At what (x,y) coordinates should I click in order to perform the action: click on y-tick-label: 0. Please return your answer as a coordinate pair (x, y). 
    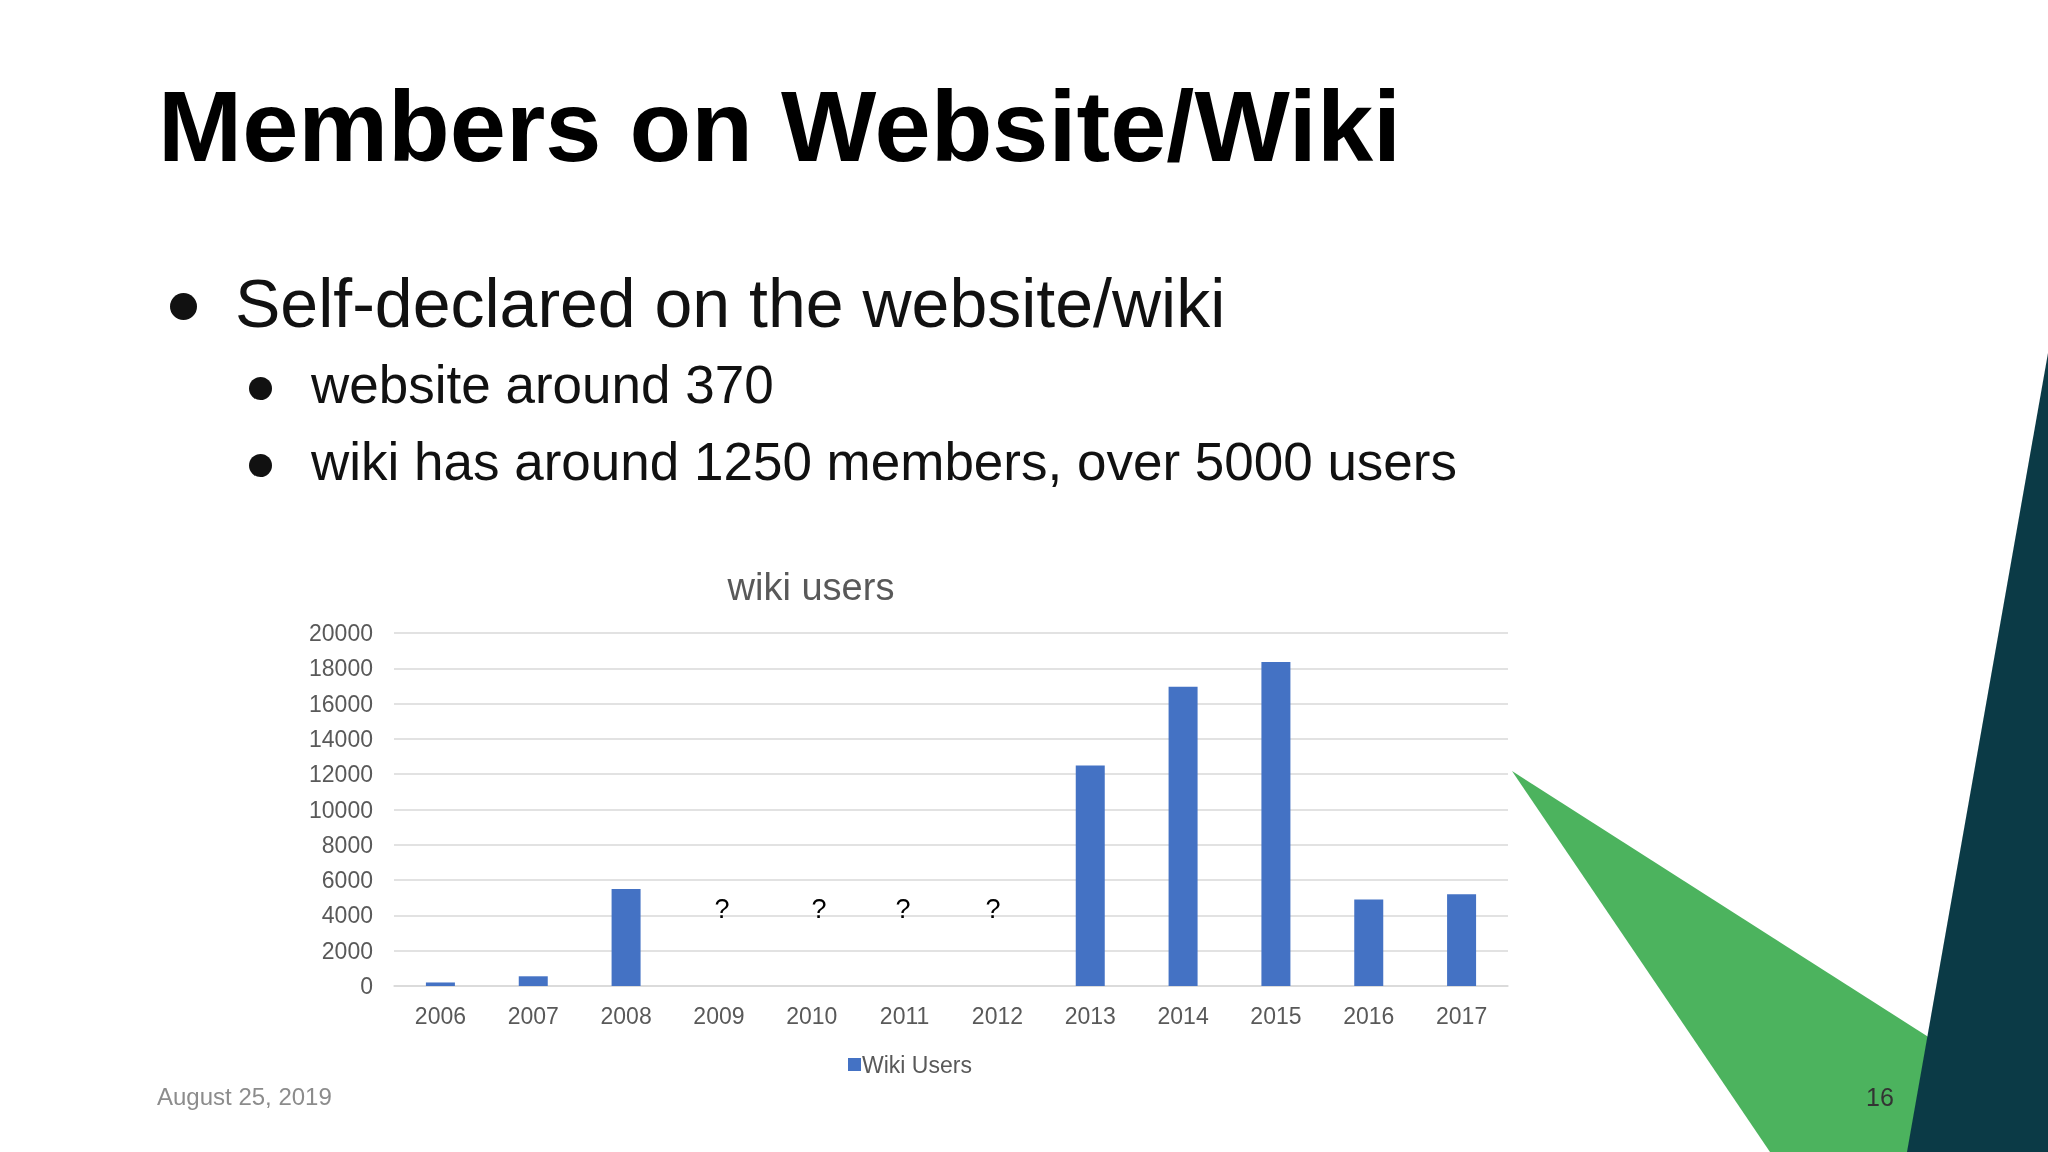
    Looking at the image, I should click on (366, 986).